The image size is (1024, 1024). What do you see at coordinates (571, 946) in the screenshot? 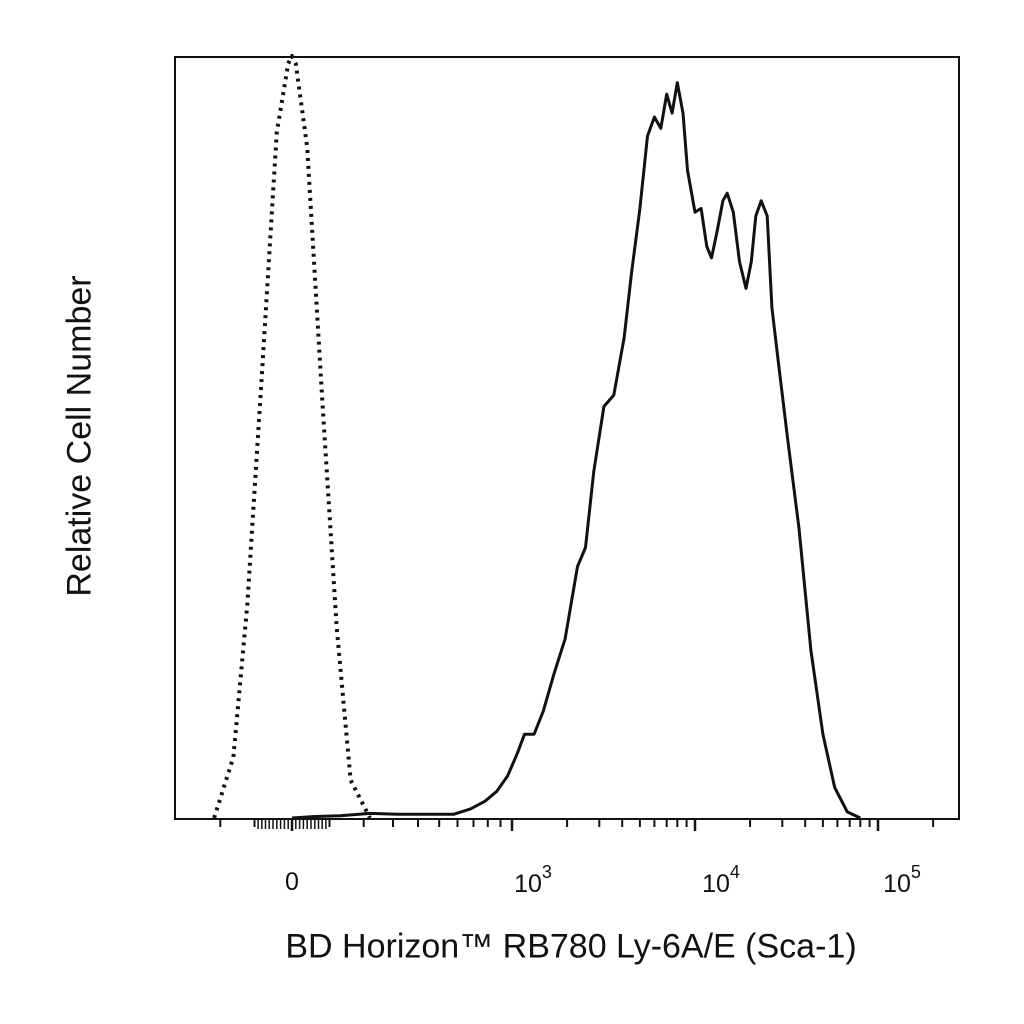
I see `x-axis-label: BD Horizon™ RB780 Ly-6A/E (Sca-1)` at bounding box center [571, 946].